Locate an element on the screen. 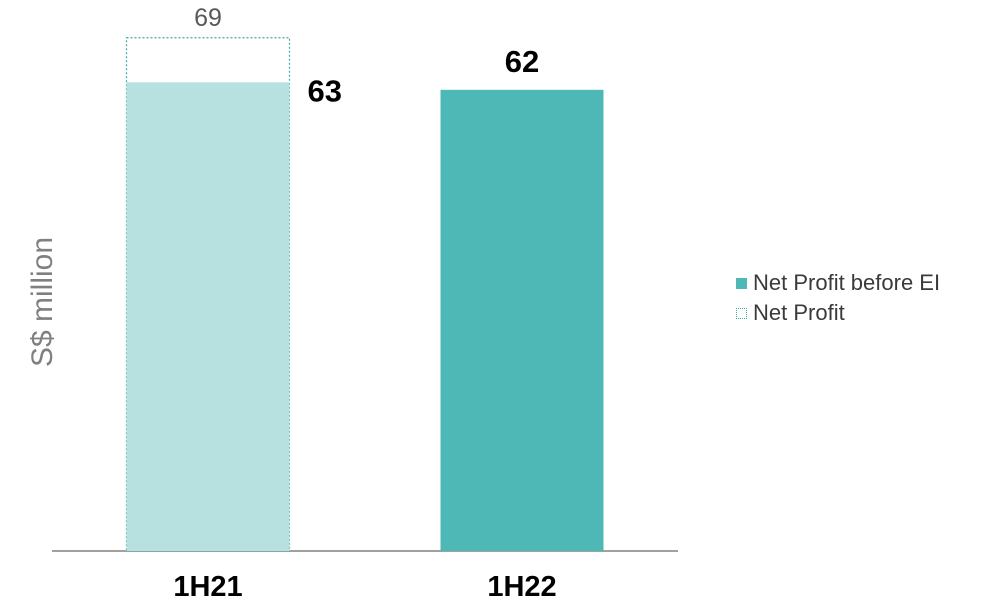  legend-item-net-profit: Net Profit is located at coordinates (838, 313).